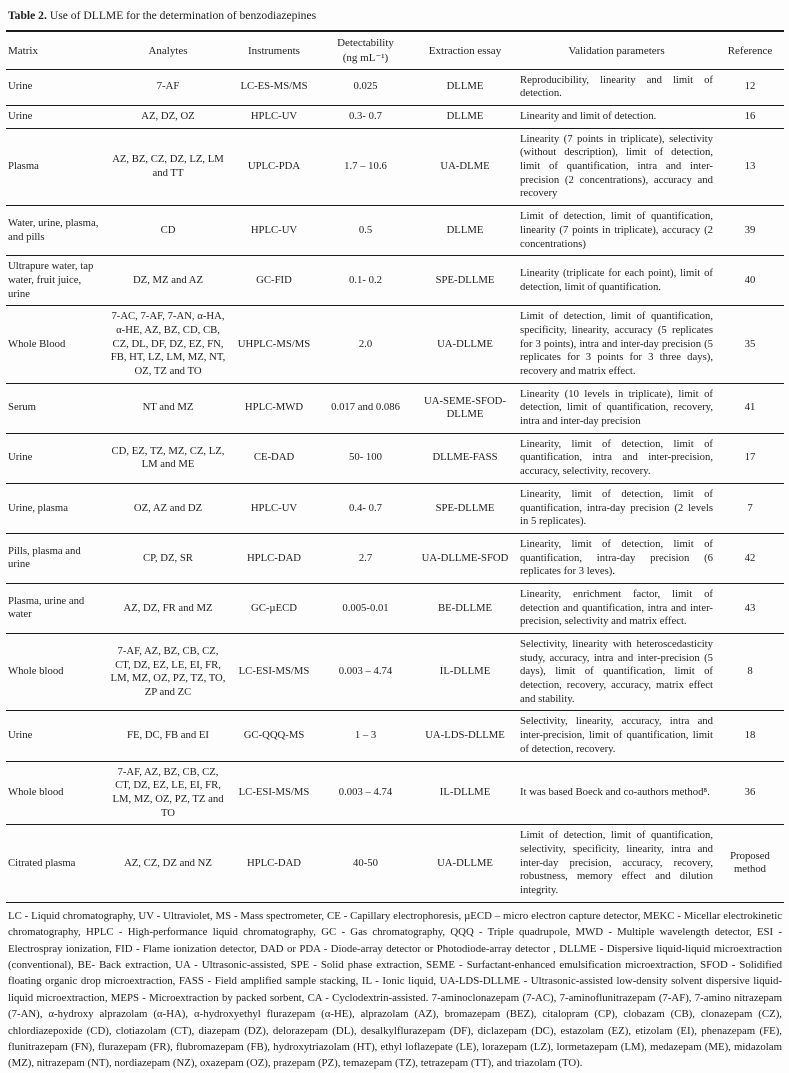 The width and height of the screenshot is (789, 1073). What do you see at coordinates (168, 863) in the screenshot?
I see `cell-analytes: AZ, CZ, DZ and NZ` at bounding box center [168, 863].